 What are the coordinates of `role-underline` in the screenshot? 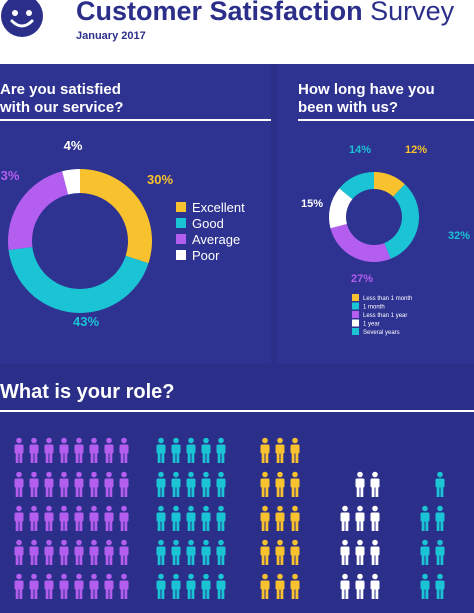 It's located at (237, 411).